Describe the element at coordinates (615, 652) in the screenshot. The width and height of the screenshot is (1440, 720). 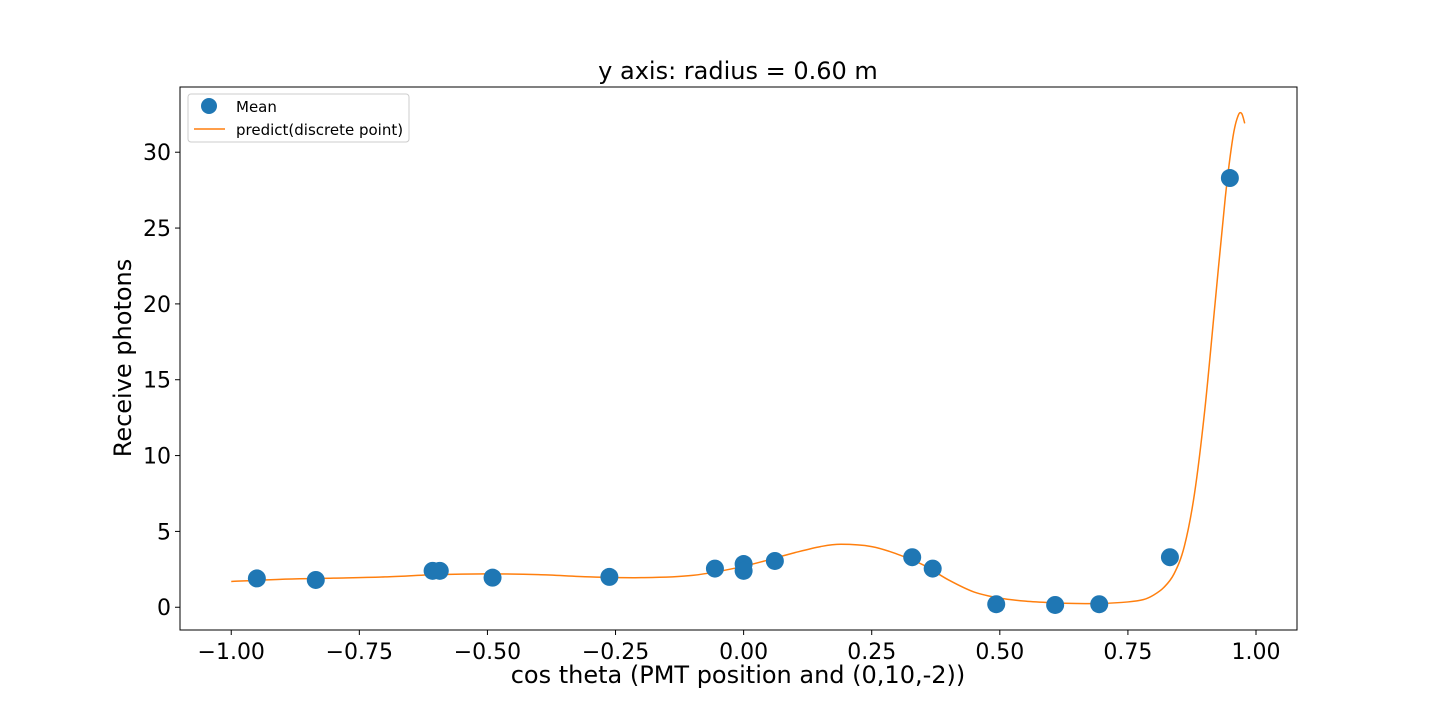
I see `x-tick-label: −0.25` at that location.